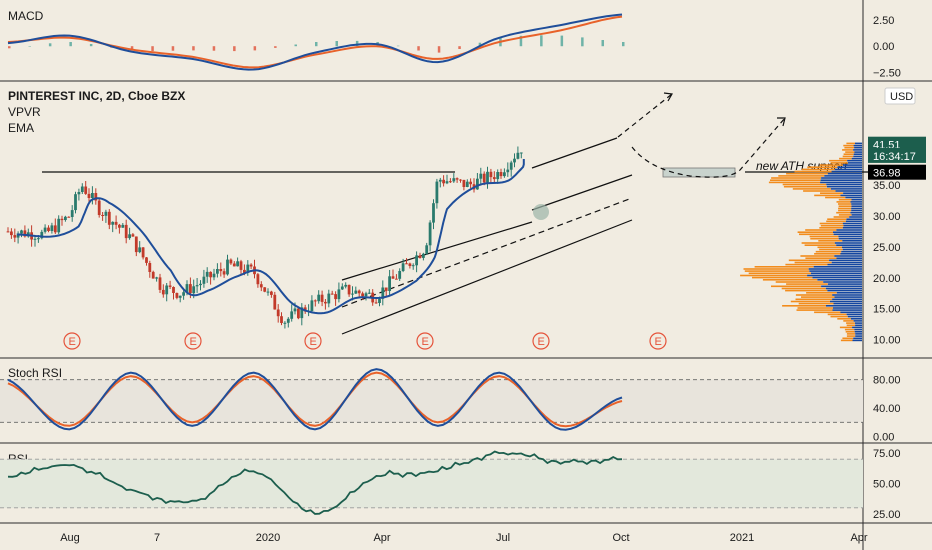 The image size is (932, 550). I want to click on stoch-rsi-layer, so click(431, 399).